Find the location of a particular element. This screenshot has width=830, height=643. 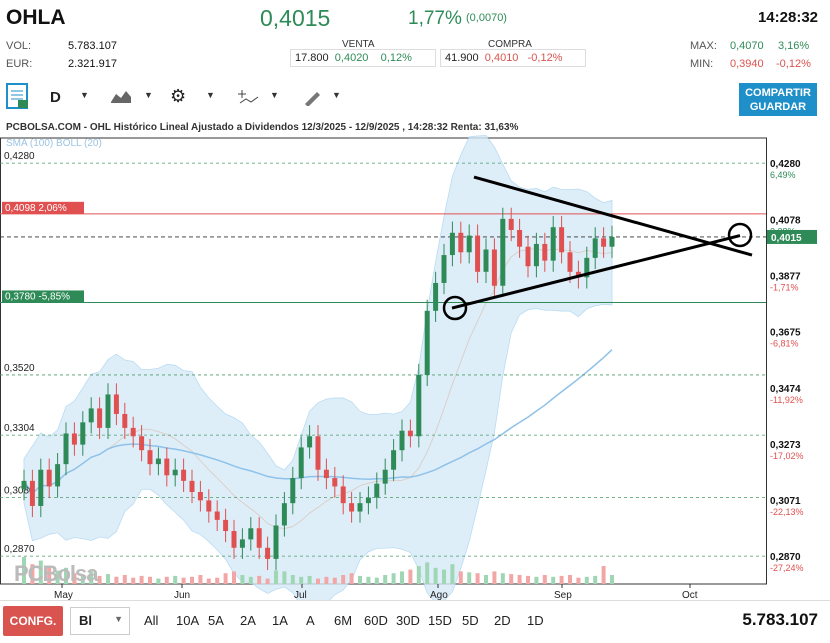

compra-qty: 41.900 is located at coordinates (462, 58).